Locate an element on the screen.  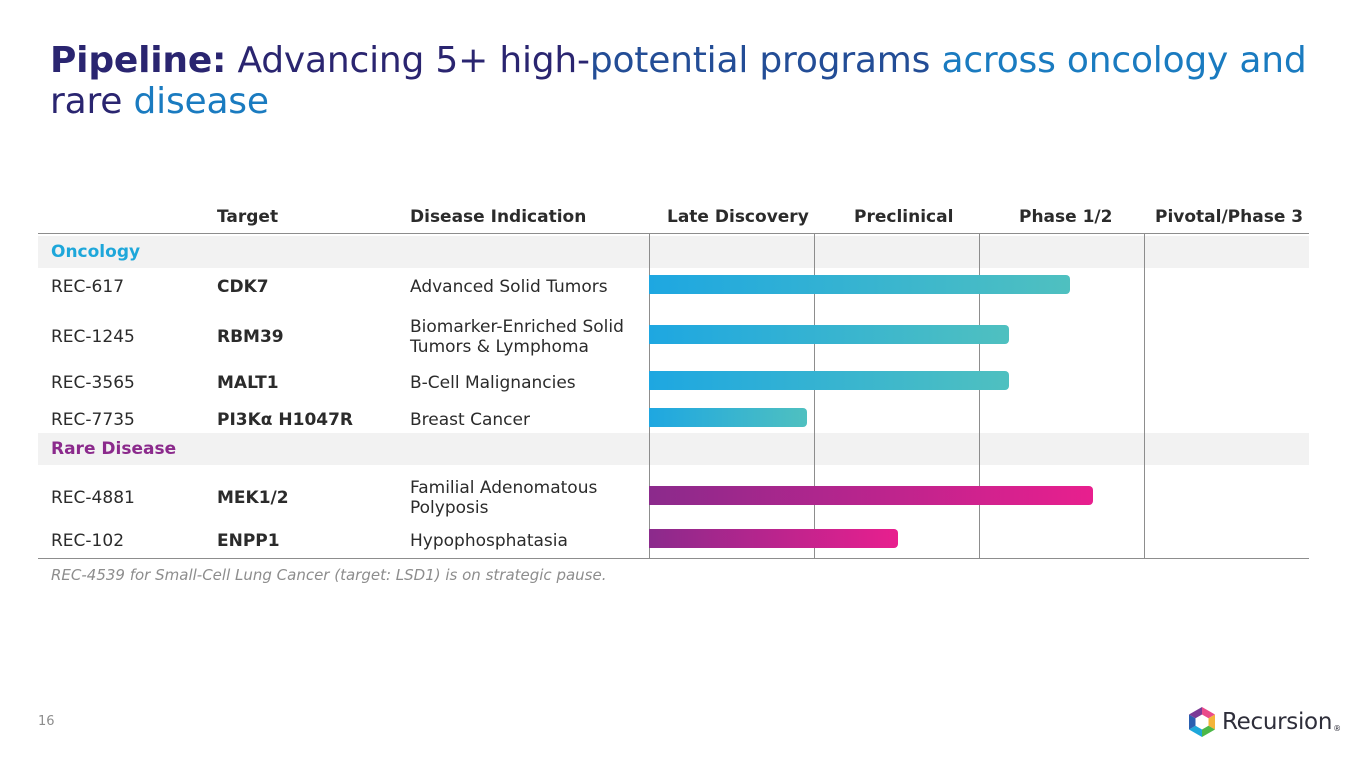
program-name: REC-1245 is located at coordinates (93, 337).